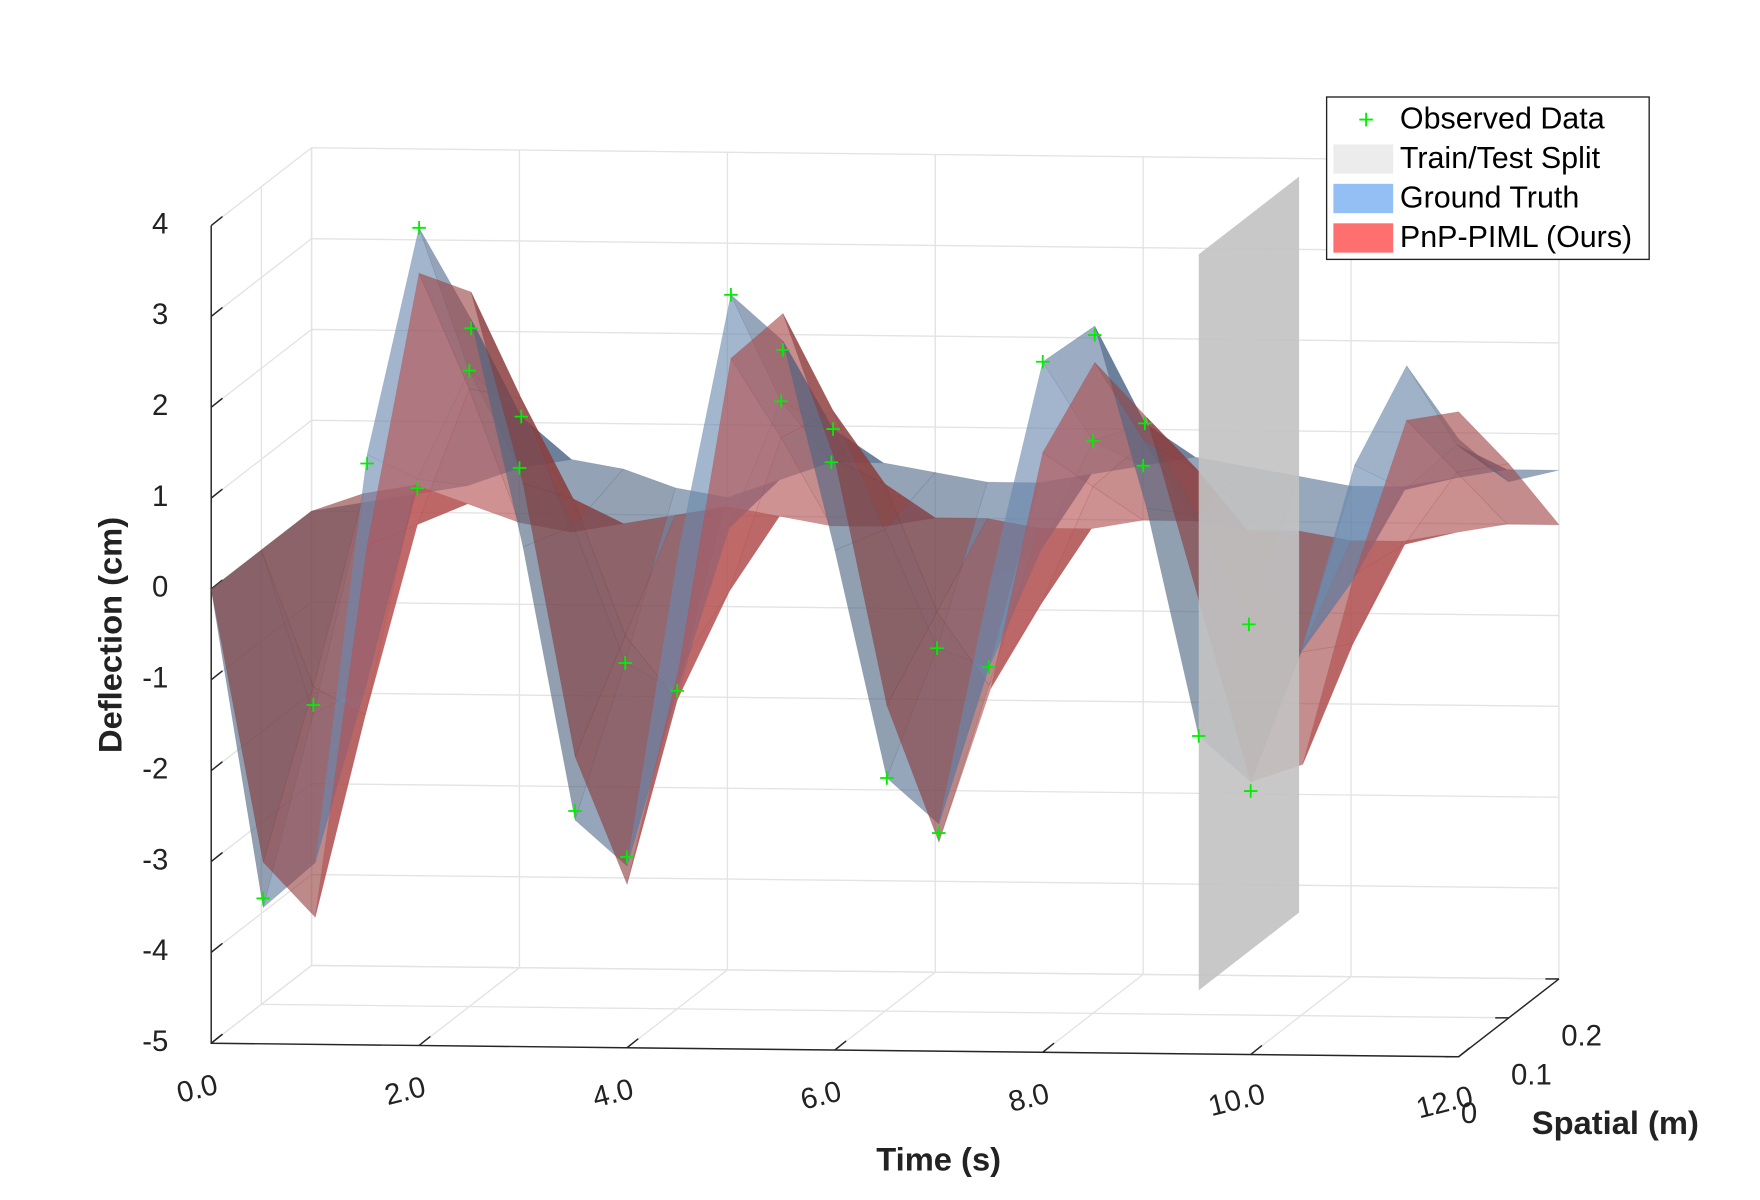  What do you see at coordinates (821, 1096) in the screenshot?
I see `x-tick-label: 6.0` at bounding box center [821, 1096].